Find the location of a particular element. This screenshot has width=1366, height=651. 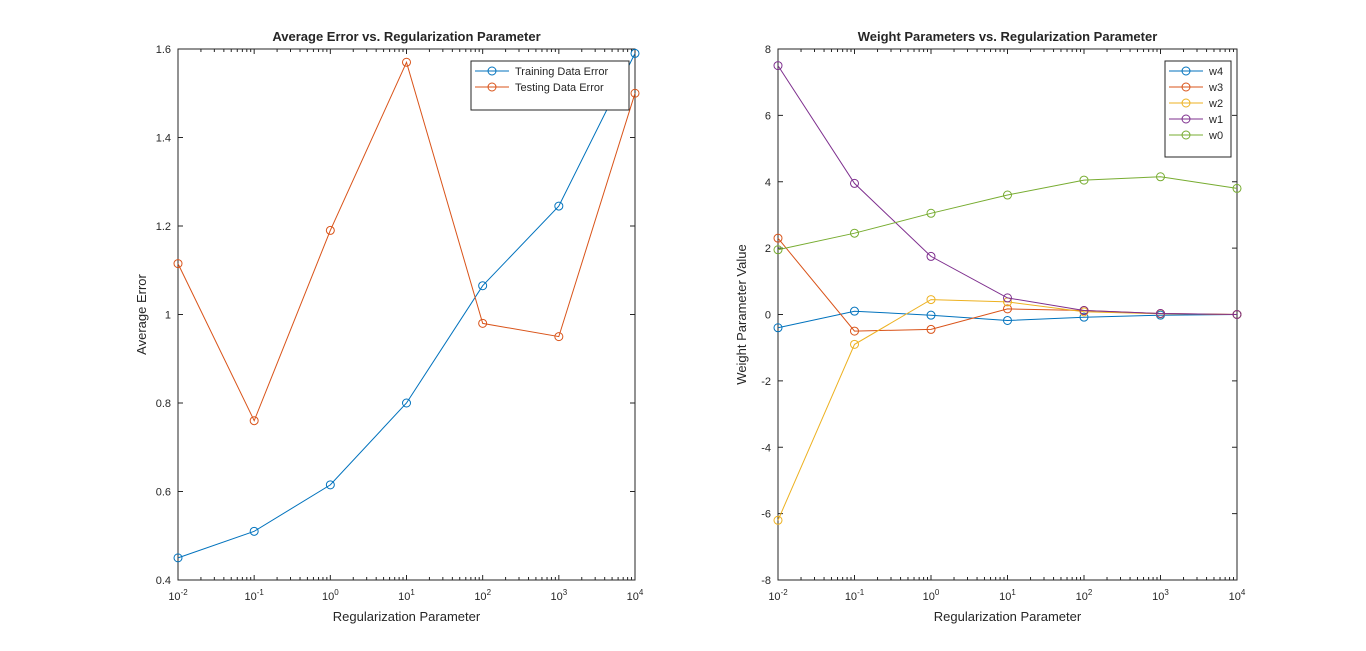

y-tick-label: -8 is located at coordinates (766, 581).